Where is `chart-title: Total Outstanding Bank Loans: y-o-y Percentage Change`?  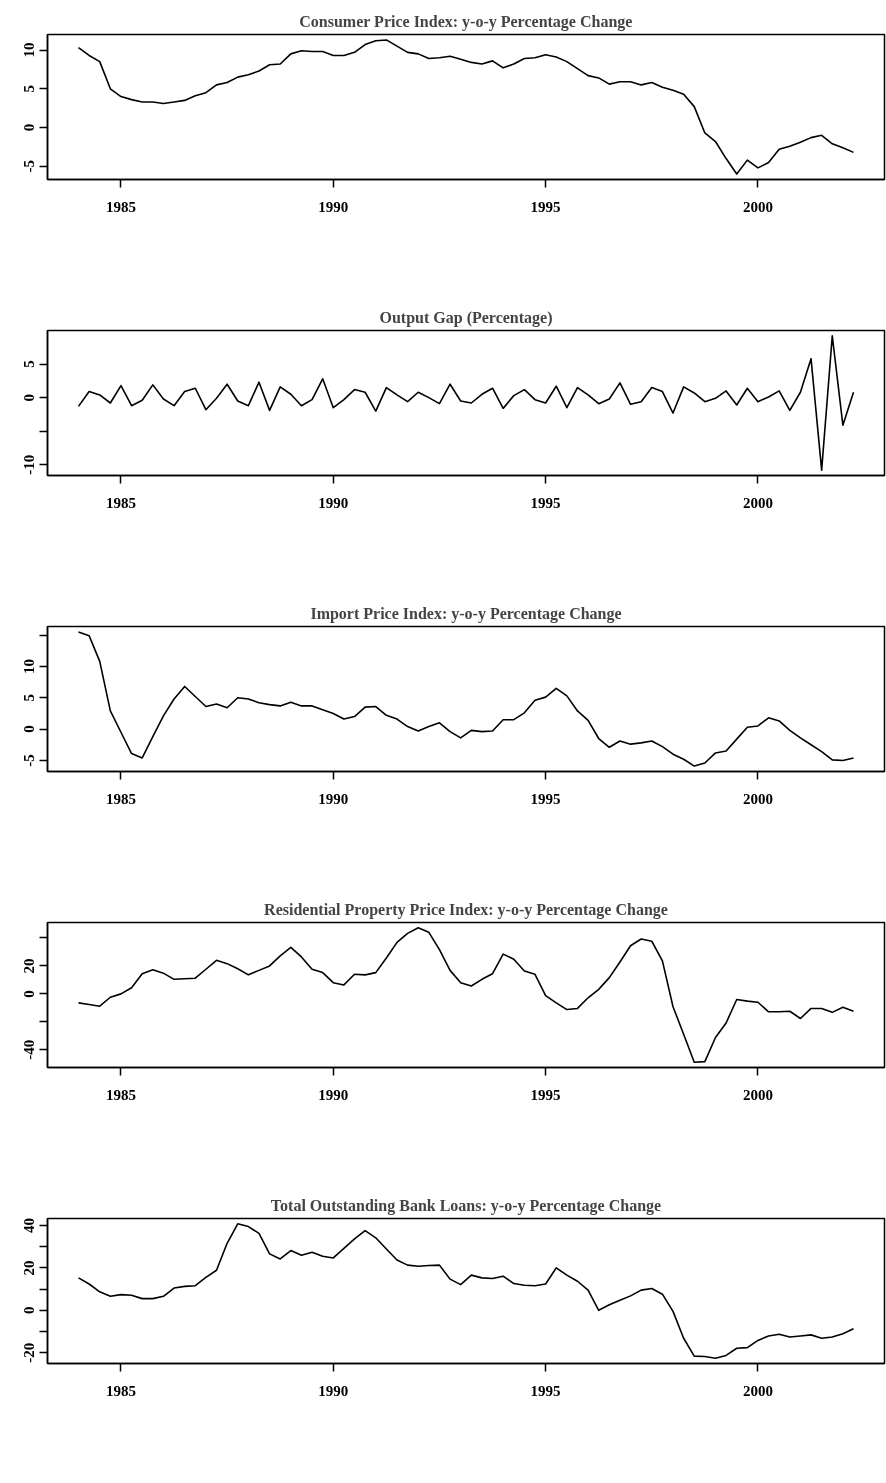 chart-title: Total Outstanding Bank Loans: y-o-y Percentage Change is located at coordinates (466, 1205).